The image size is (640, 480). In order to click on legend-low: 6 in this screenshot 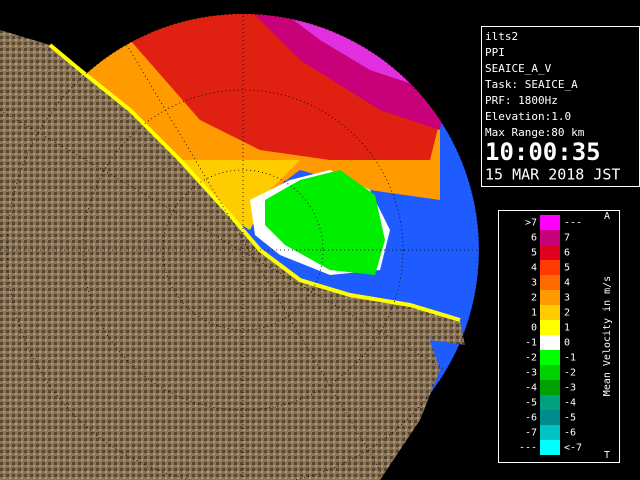, I will do `click(534, 238)`.